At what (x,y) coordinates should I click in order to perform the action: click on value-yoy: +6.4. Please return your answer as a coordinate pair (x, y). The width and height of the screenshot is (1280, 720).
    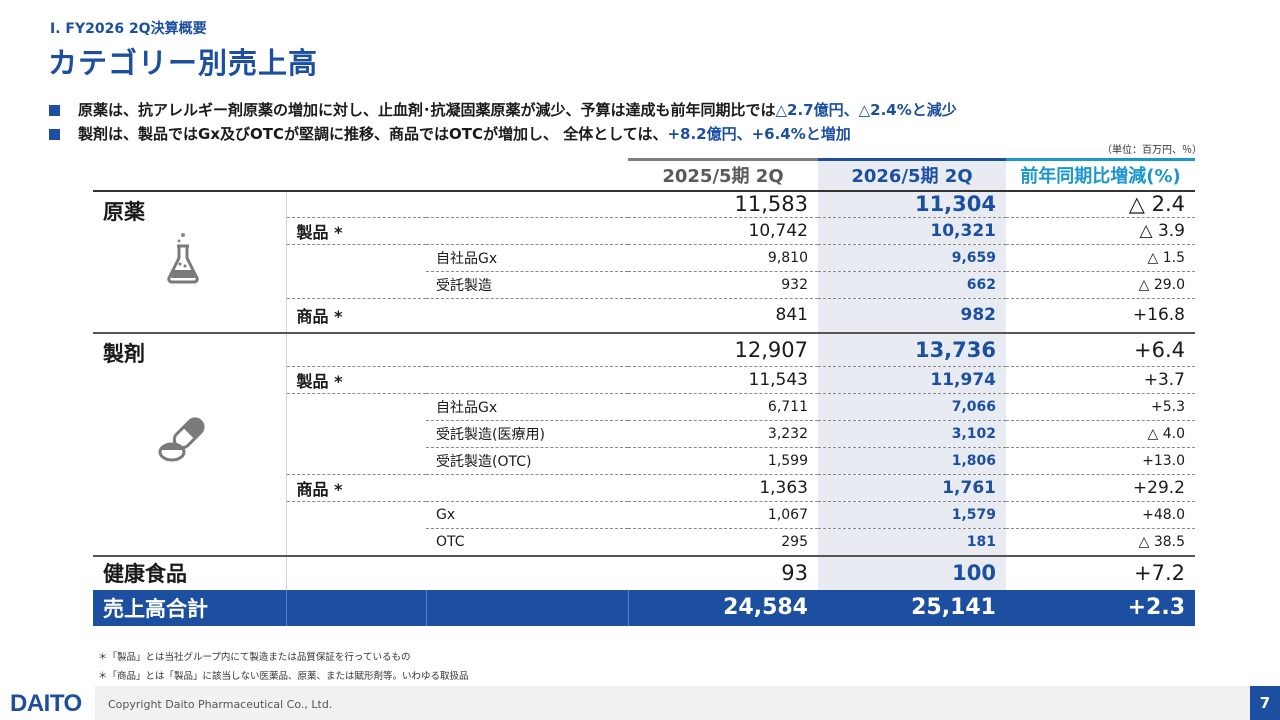
    Looking at the image, I should click on (1100, 349).